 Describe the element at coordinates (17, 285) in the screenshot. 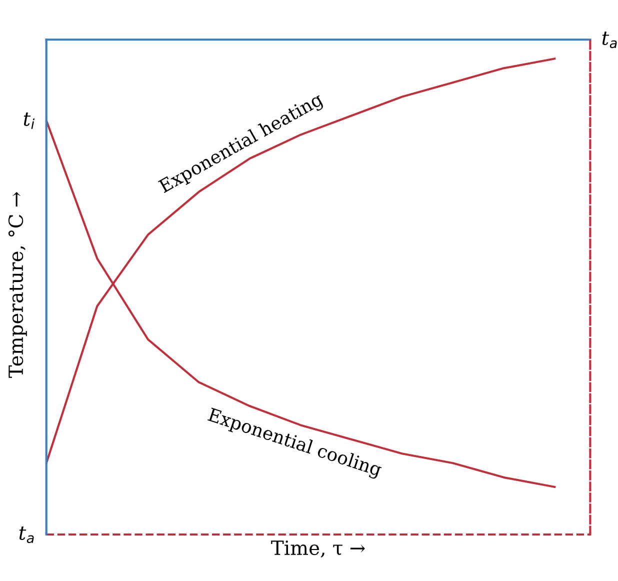

I see `y-axis-title: Temperature, °C →` at that location.